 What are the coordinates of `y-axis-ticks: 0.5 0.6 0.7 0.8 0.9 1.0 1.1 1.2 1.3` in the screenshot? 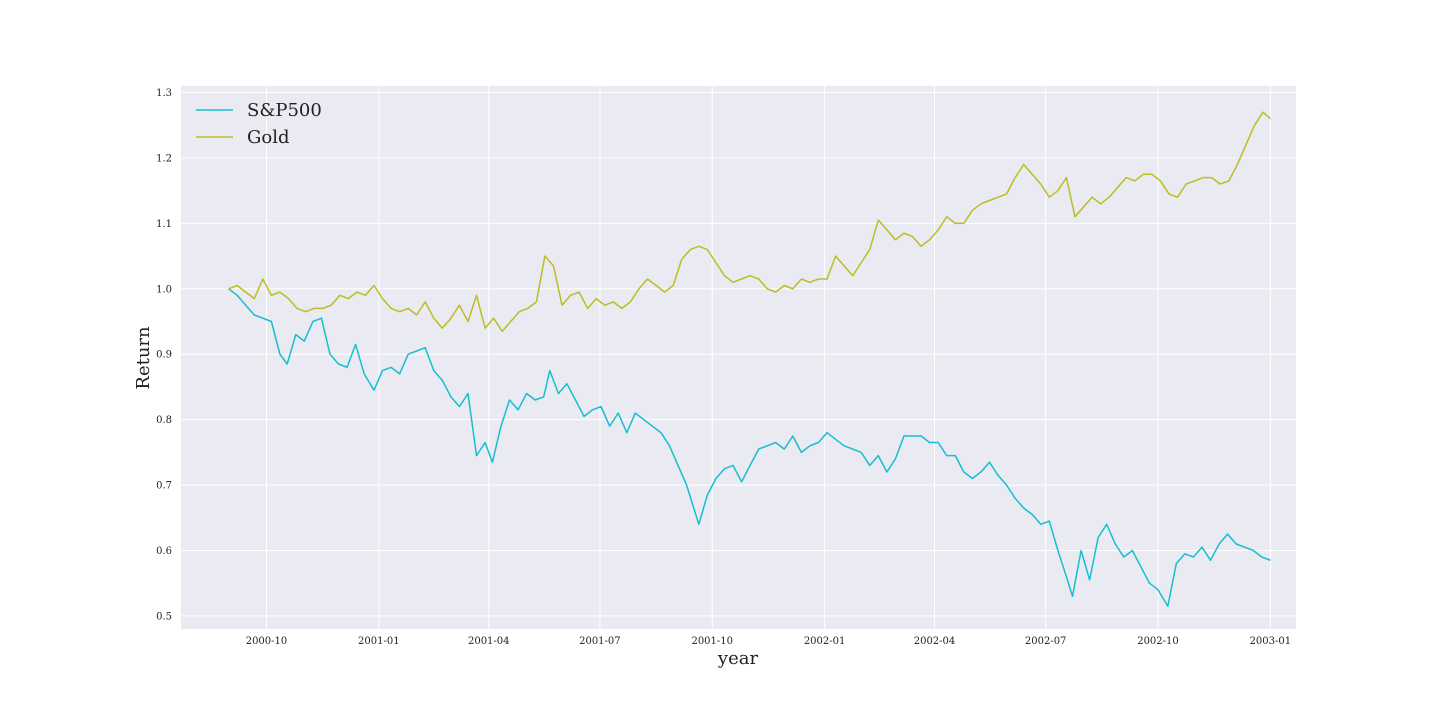 It's located at (164, 355).